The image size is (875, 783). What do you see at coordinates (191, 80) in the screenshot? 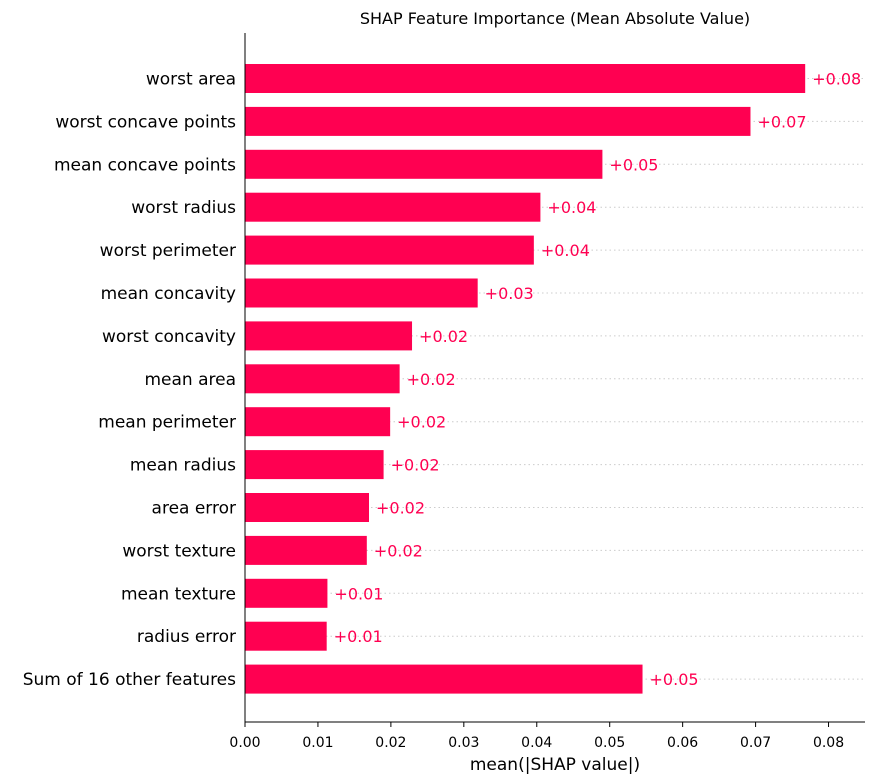
I see `category-label: worst area` at bounding box center [191, 80].